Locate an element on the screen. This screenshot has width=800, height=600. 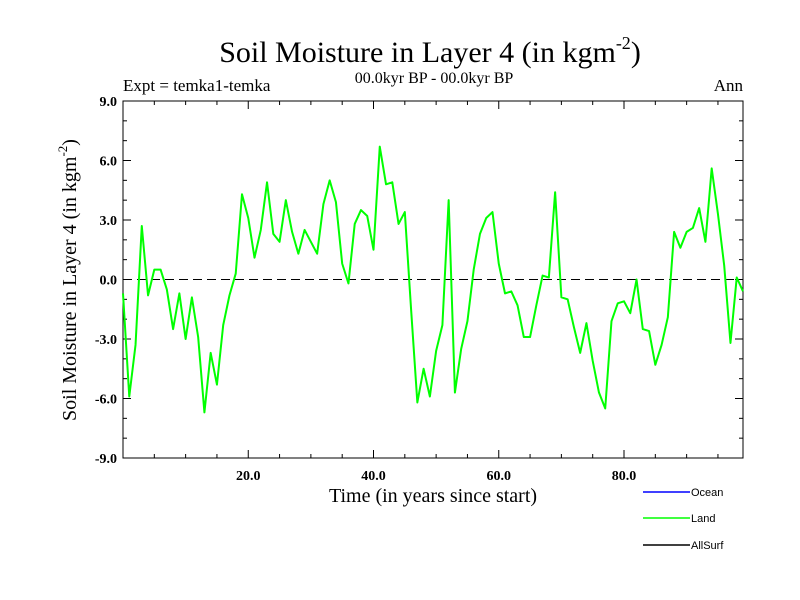
y-tick-label: 6.0 is located at coordinates (109, 162).